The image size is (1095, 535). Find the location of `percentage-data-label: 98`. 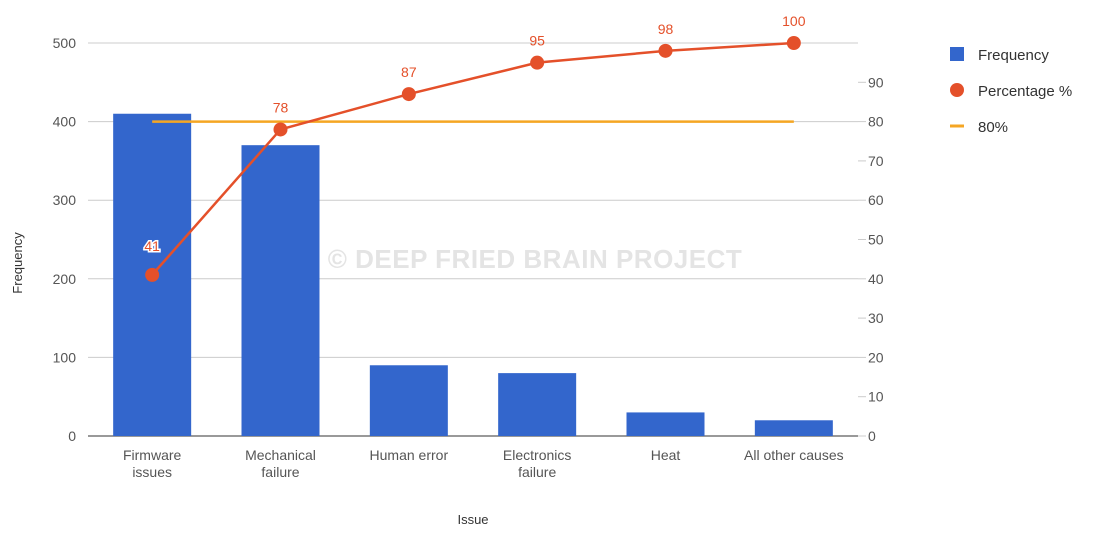

percentage-data-label: 98 is located at coordinates (666, 29).